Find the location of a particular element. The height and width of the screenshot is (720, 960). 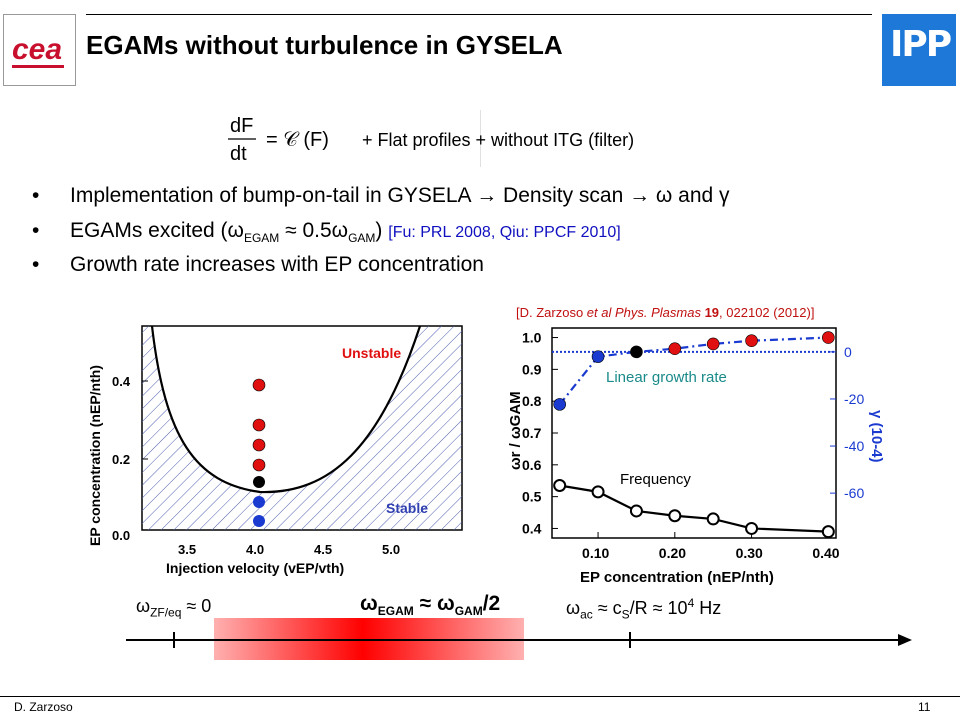

chart-ylabel-right: γ (10-4) is located at coordinates (876, 436).